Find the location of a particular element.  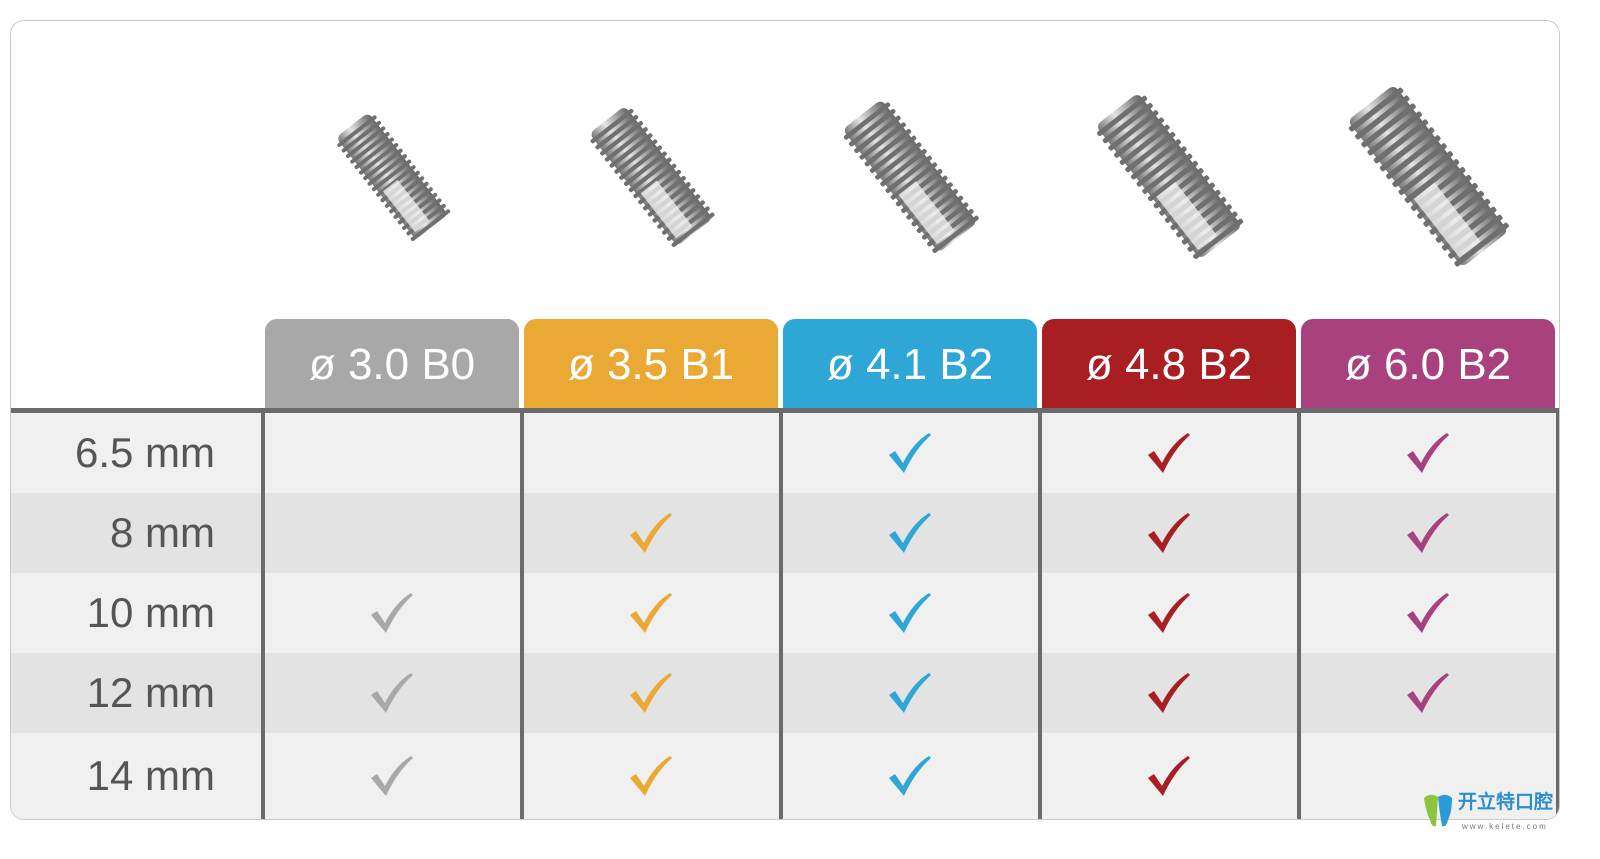

row-length-label: 10 mm is located at coordinates (150, 612).